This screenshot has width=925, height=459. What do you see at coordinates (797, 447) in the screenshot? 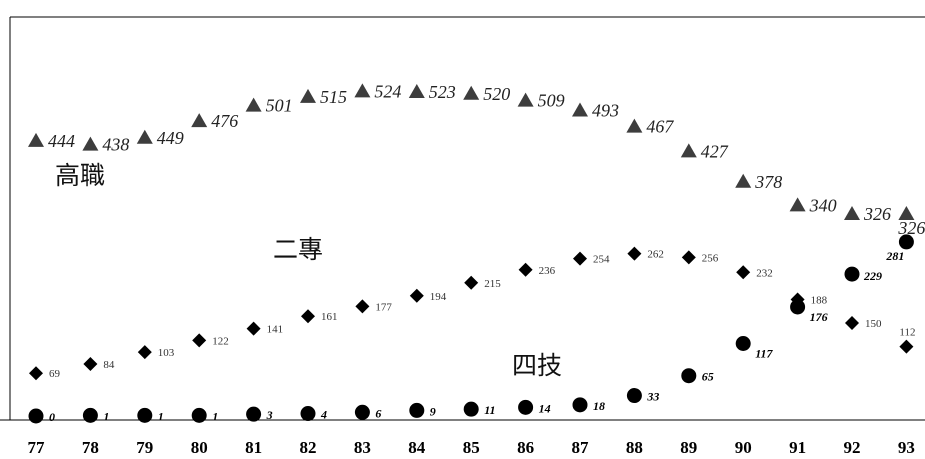
I see `x-tick-label: 91` at bounding box center [797, 447].